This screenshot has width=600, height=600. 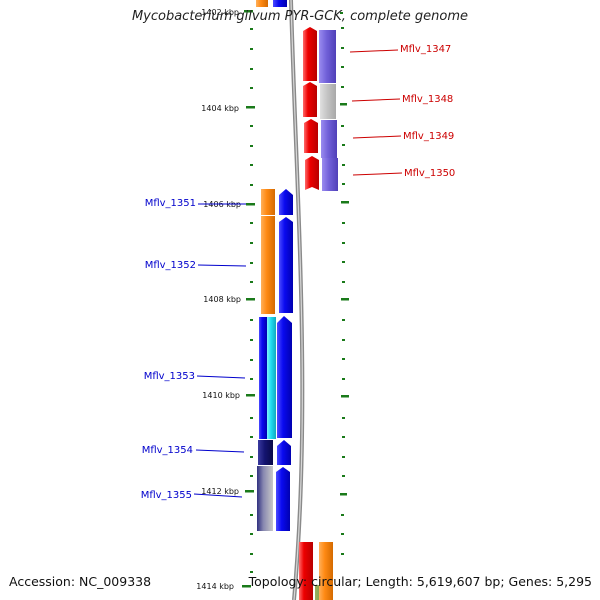 What do you see at coordinates (427, 111) in the screenshot?
I see `gene-labels-forward: Mflv_1347 Mflv_1348 Mflv_1349 Mflv_1350` at bounding box center [427, 111].